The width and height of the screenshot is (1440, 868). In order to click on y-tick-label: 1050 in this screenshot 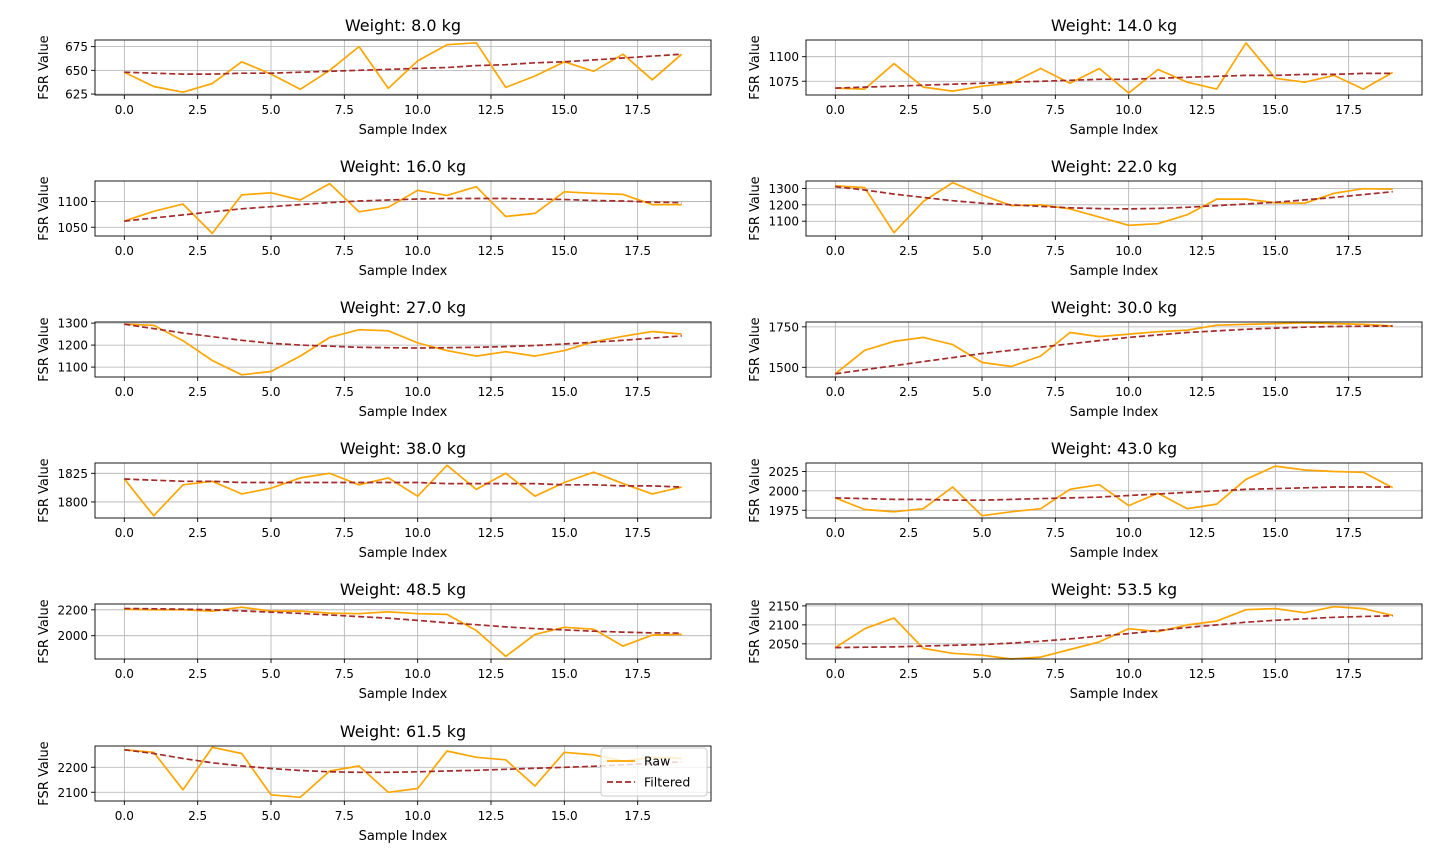, I will do `click(72, 228)`.